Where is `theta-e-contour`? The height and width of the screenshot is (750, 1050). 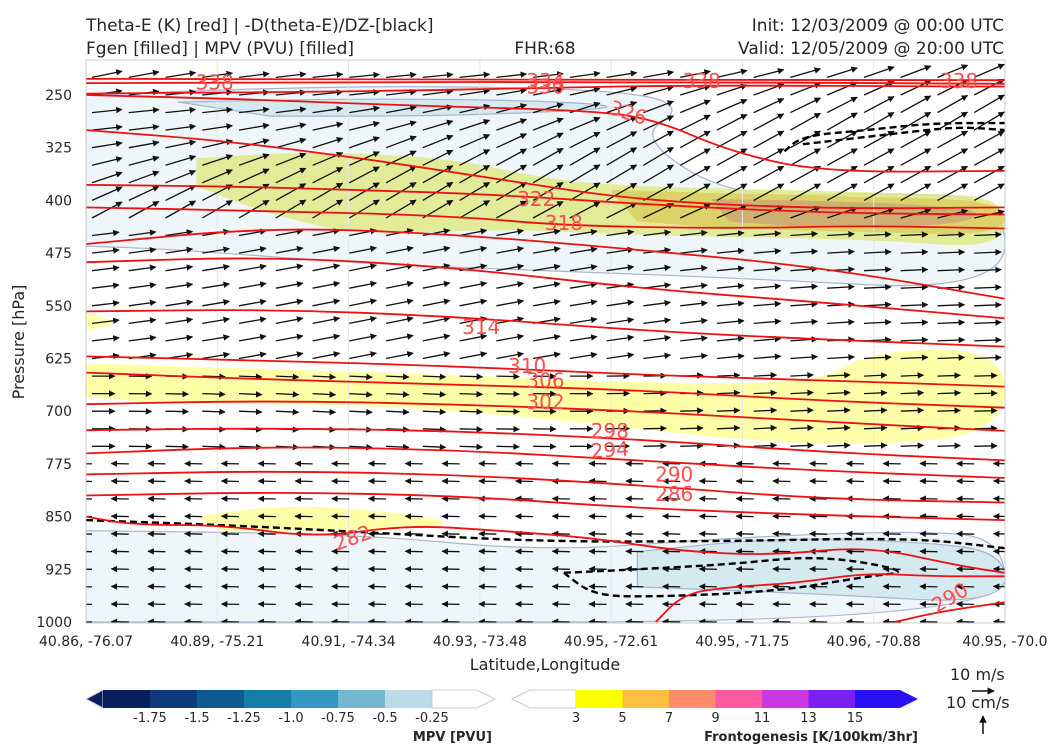
theta-e-contour is located at coordinates (949, 612).